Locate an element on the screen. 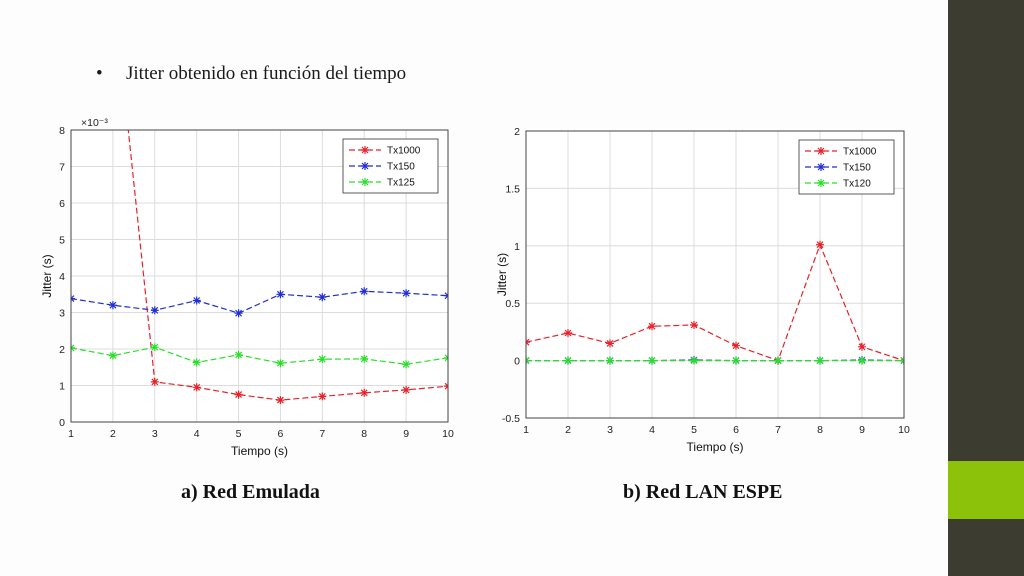 The width and height of the screenshot is (1024, 576). x-tick-label: 1 is located at coordinates (71, 434).